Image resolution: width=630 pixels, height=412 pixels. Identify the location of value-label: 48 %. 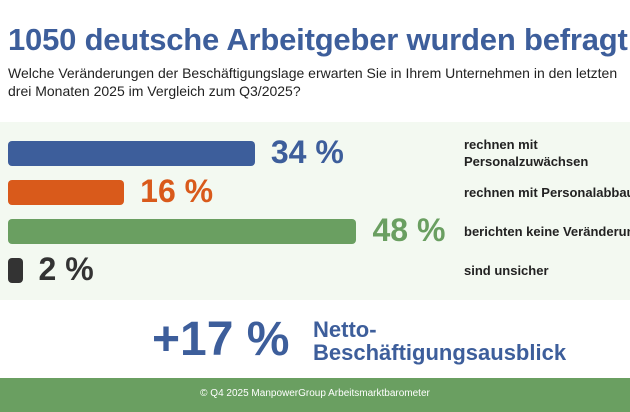
(409, 230).